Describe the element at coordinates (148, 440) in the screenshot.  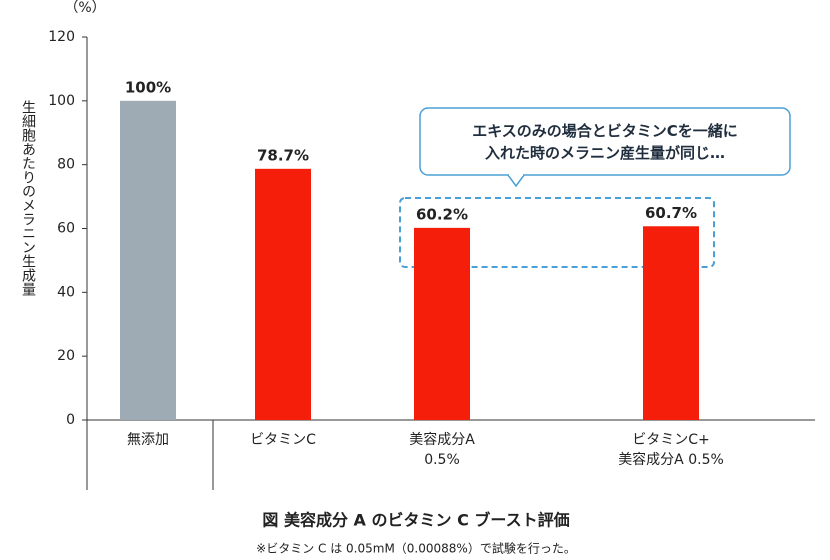
I see `x-tick-label: 無添加` at that location.